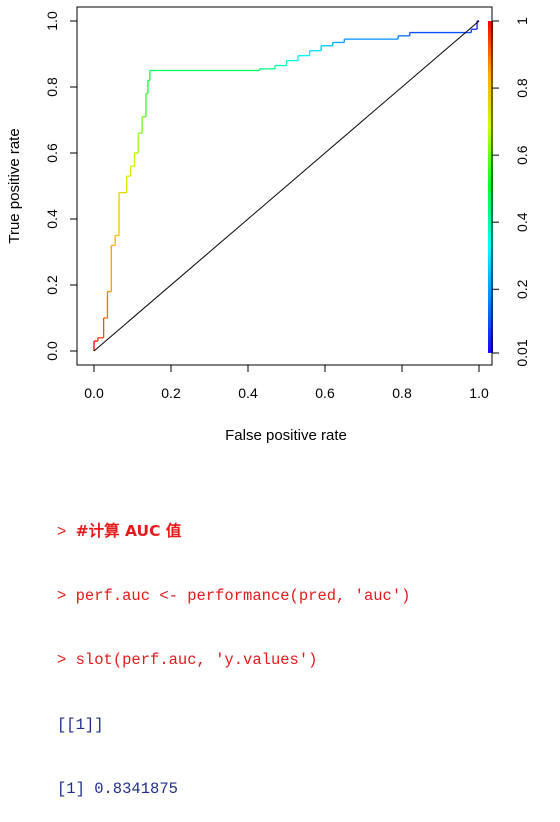 The width and height of the screenshot is (560, 822). I want to click on y-tick-label: 0.0, so click(52, 351).